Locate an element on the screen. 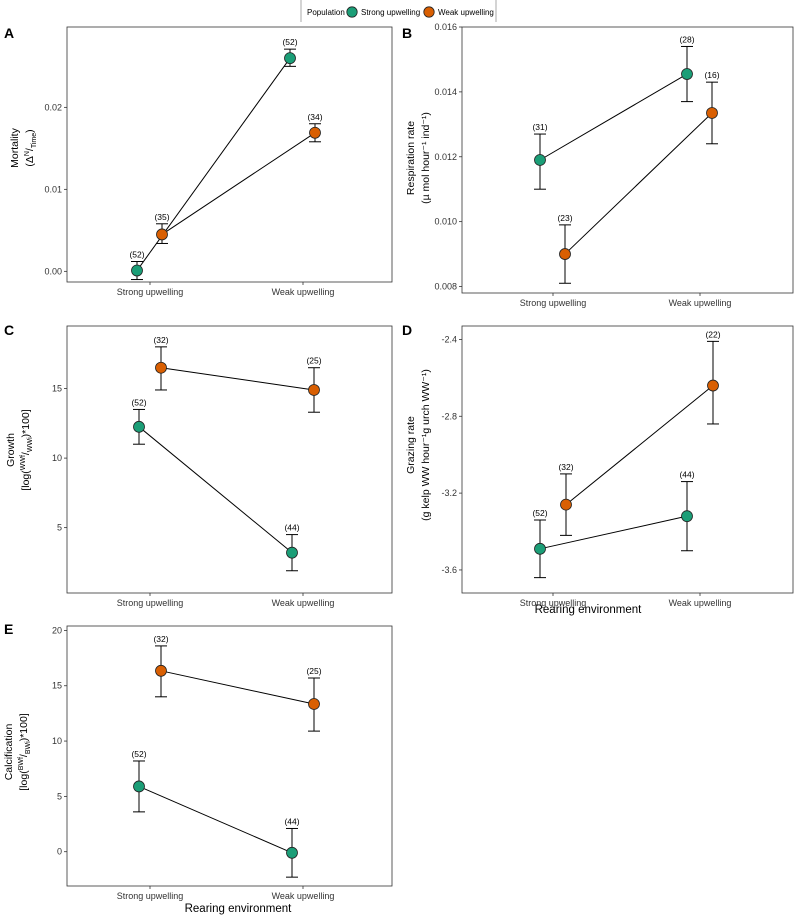  panel-a-xtick-label: Weak upwelling is located at coordinates (303, 292).